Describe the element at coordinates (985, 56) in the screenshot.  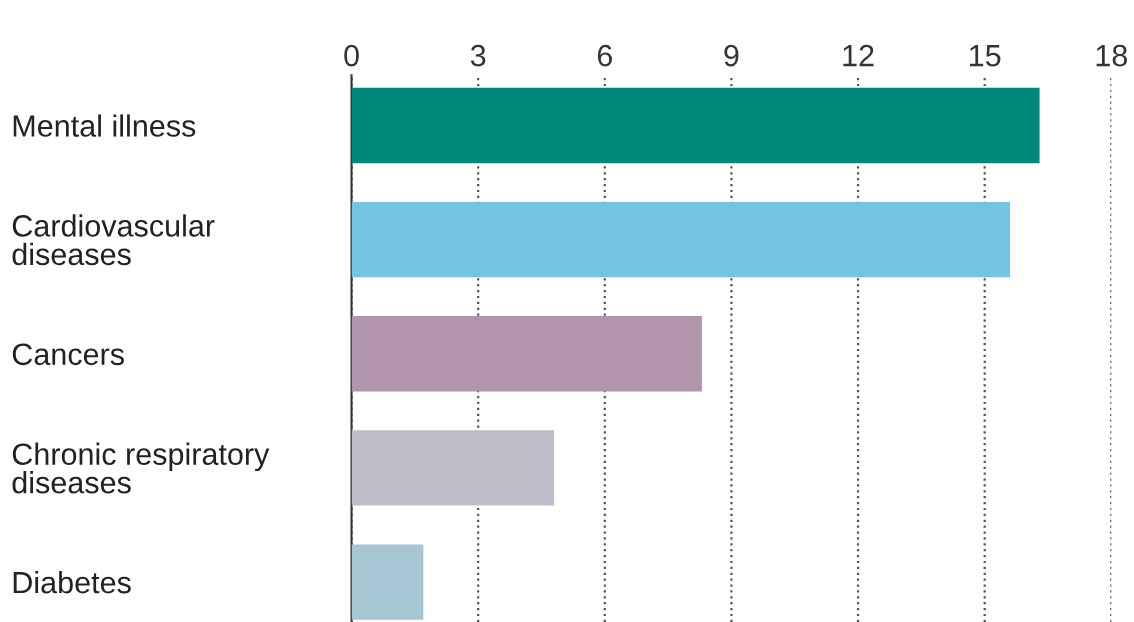
I see `x-tick-label: 15` at that location.